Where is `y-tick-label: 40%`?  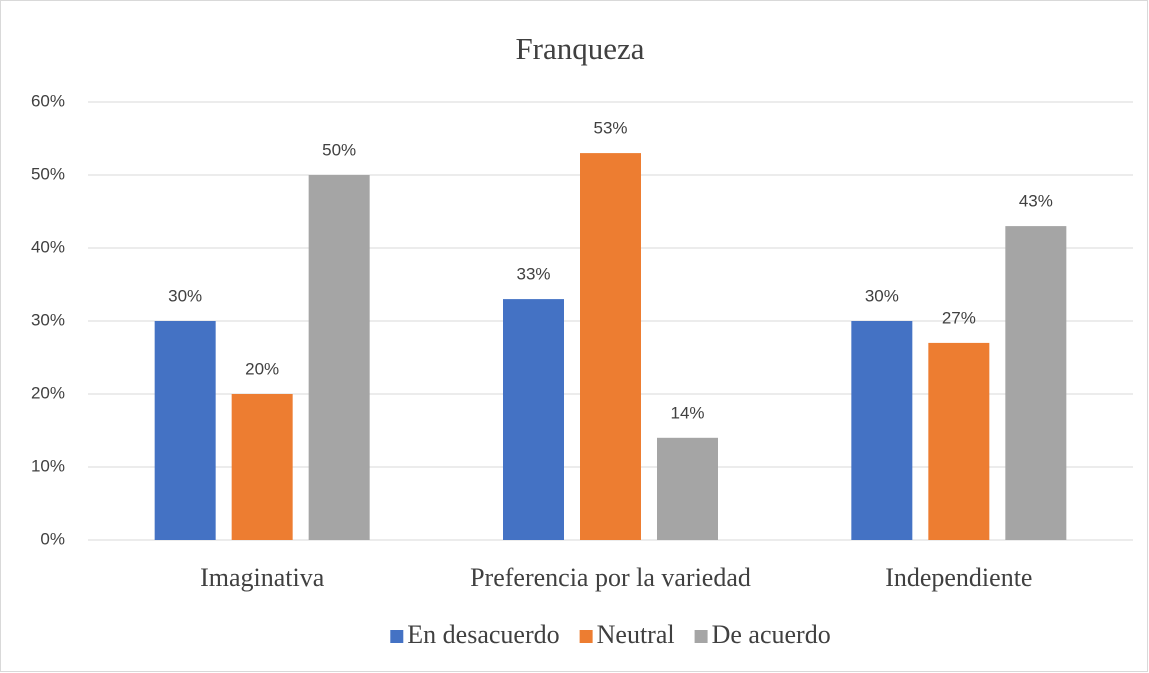
y-tick-label: 40% is located at coordinates (48, 246).